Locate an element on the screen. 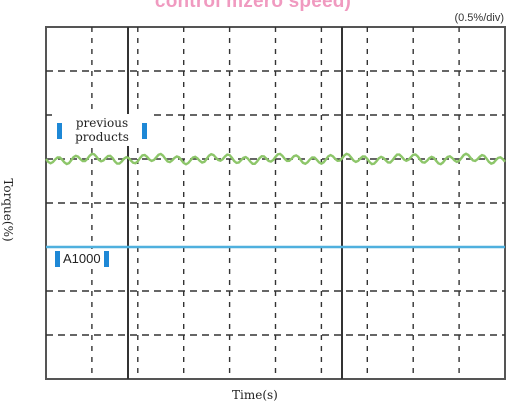 This screenshot has width=506, height=408. series-line-previous-products is located at coordinates (275, 159).